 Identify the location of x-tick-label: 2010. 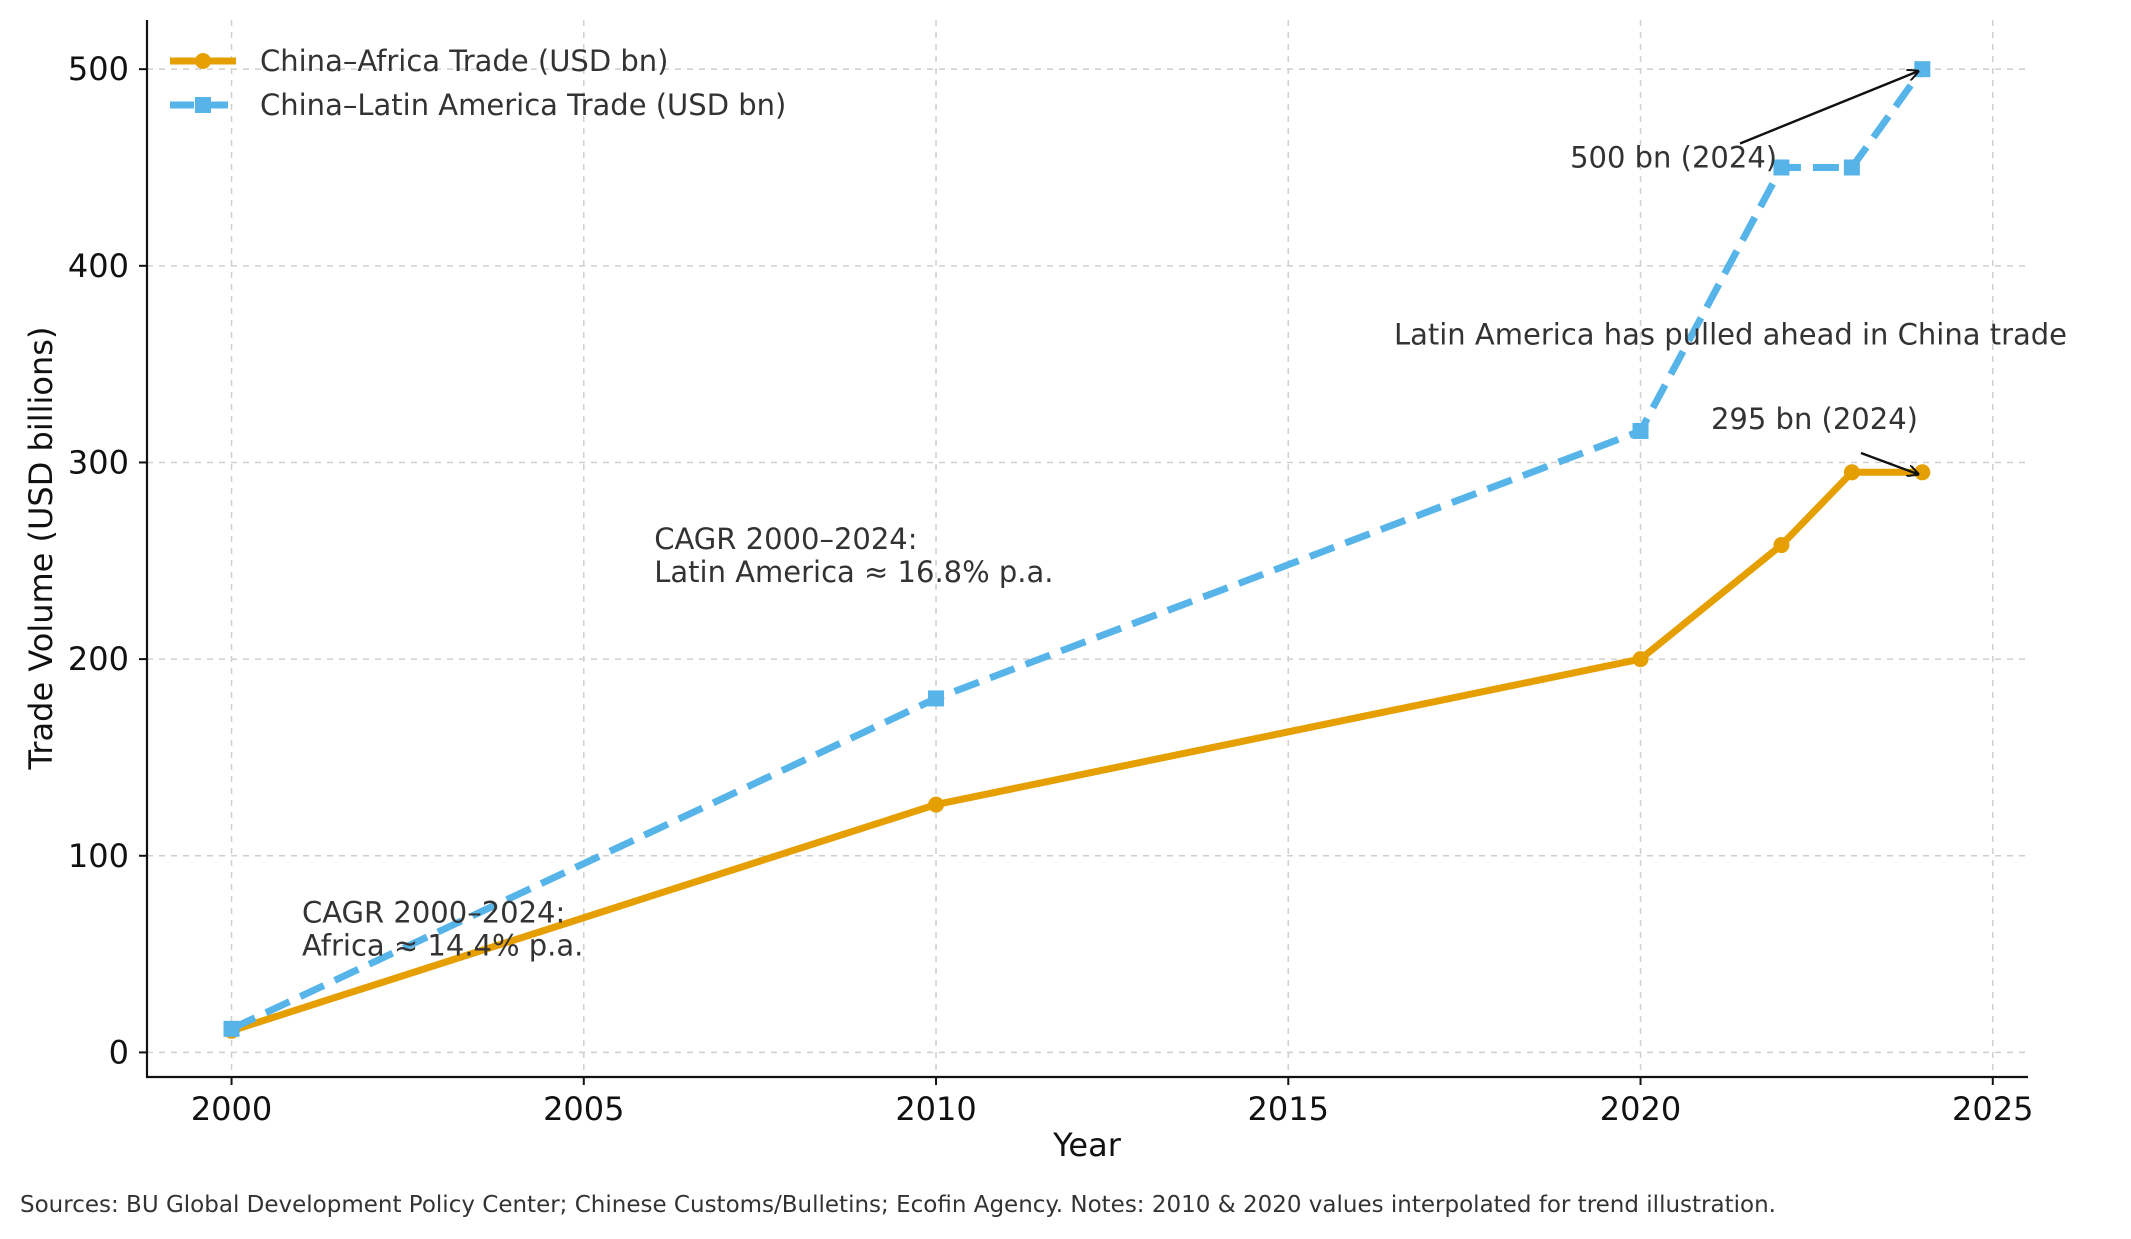
(935, 1109).